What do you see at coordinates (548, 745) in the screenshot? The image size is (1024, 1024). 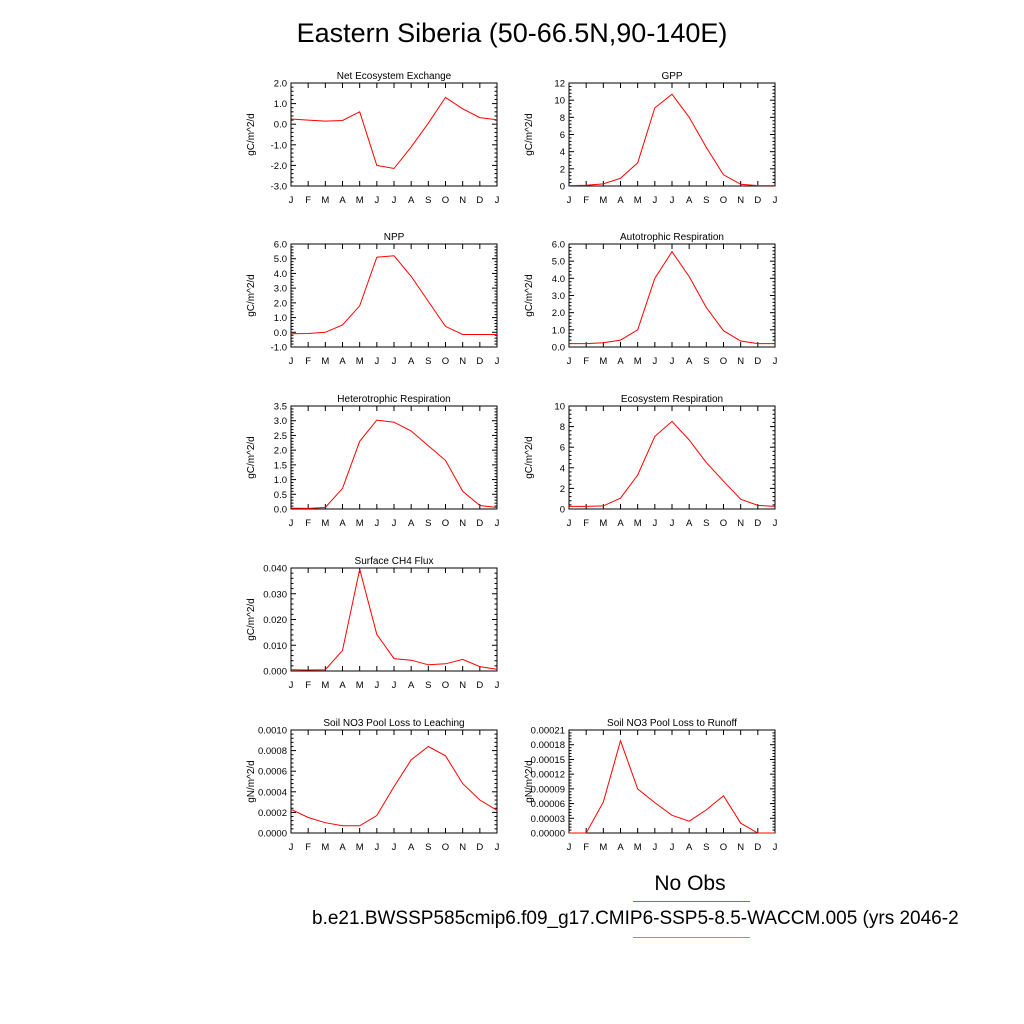 I see `y-tick-label: 0.00018` at bounding box center [548, 745].